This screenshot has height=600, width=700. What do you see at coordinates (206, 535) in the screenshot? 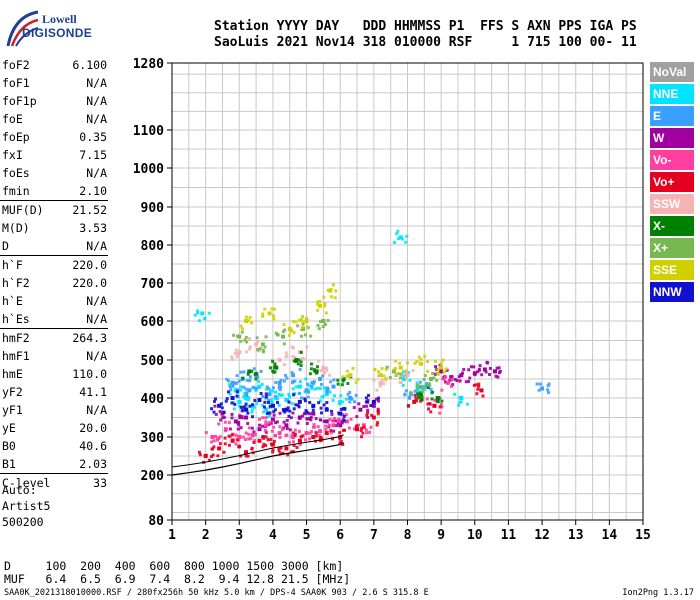
I see `x-tick-label: 2` at bounding box center [206, 535].